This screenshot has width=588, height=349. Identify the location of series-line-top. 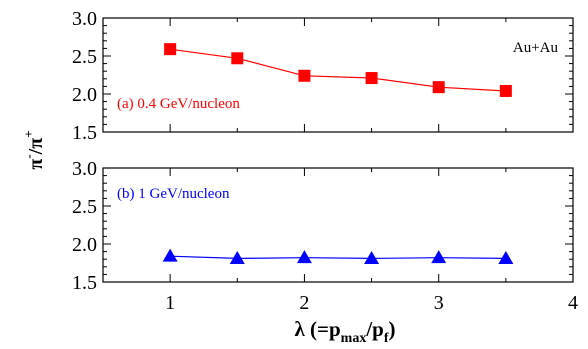
(338, 70).